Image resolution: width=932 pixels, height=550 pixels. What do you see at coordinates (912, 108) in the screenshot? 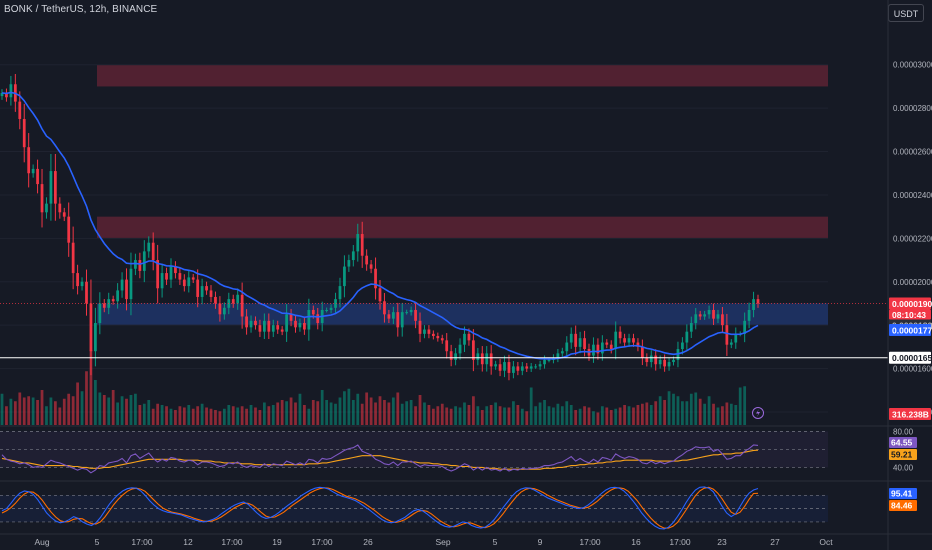
I see `price-tick-label: 0.00002800` at bounding box center [912, 108].